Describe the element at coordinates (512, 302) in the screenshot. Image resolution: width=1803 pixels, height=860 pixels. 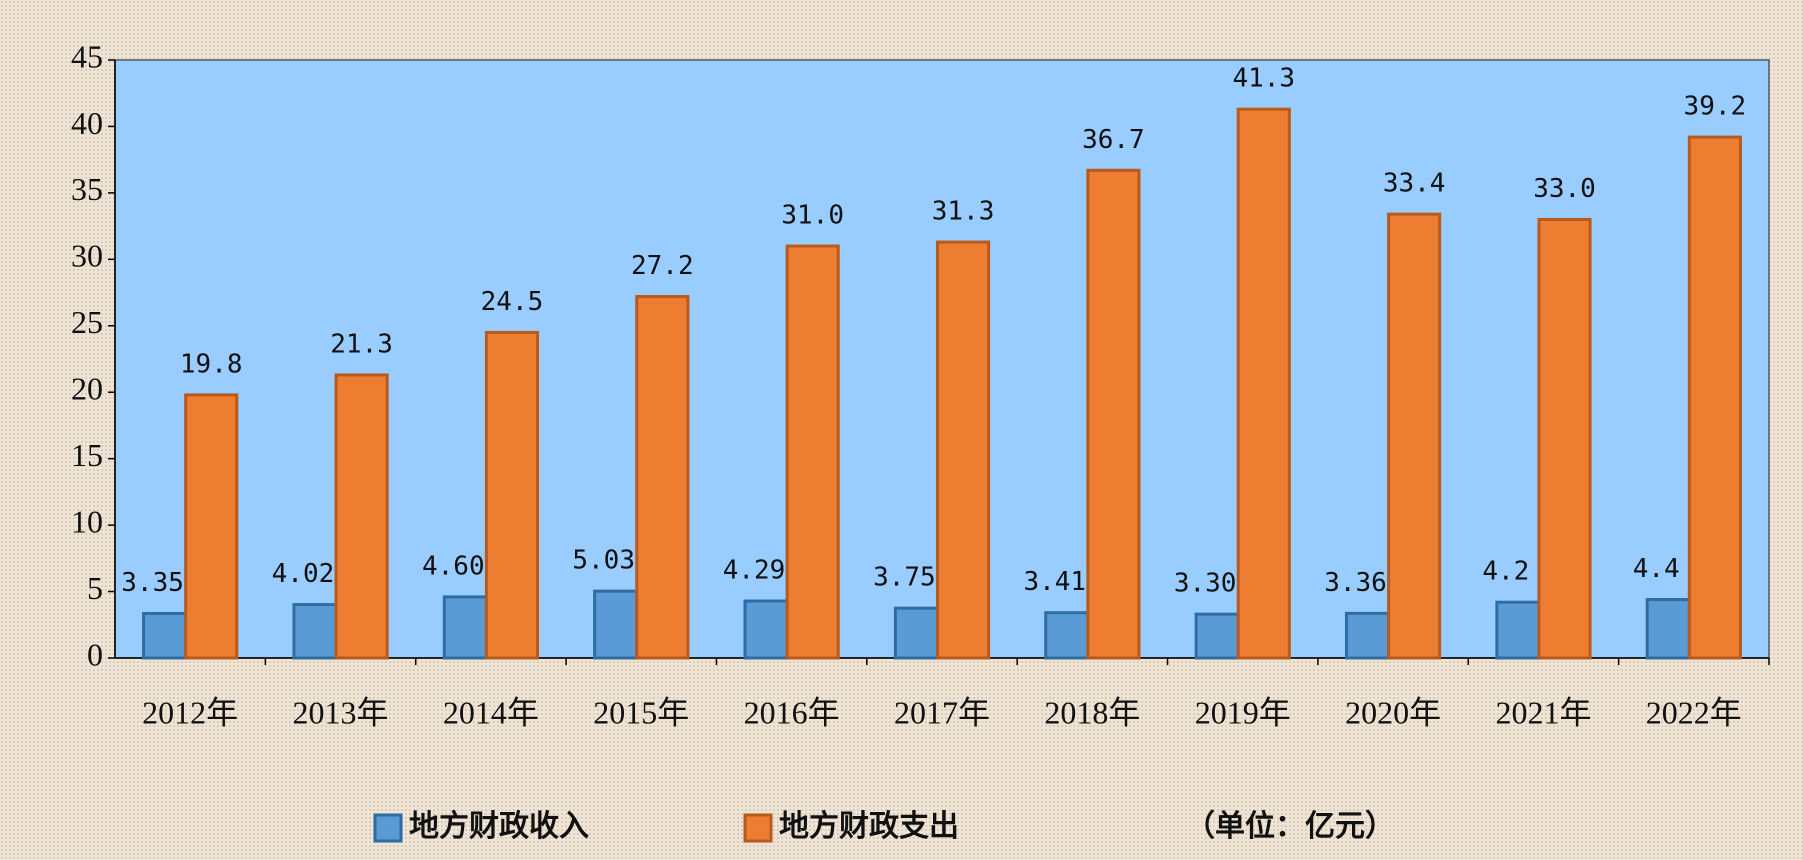
I see `value-label: 24.5` at that location.